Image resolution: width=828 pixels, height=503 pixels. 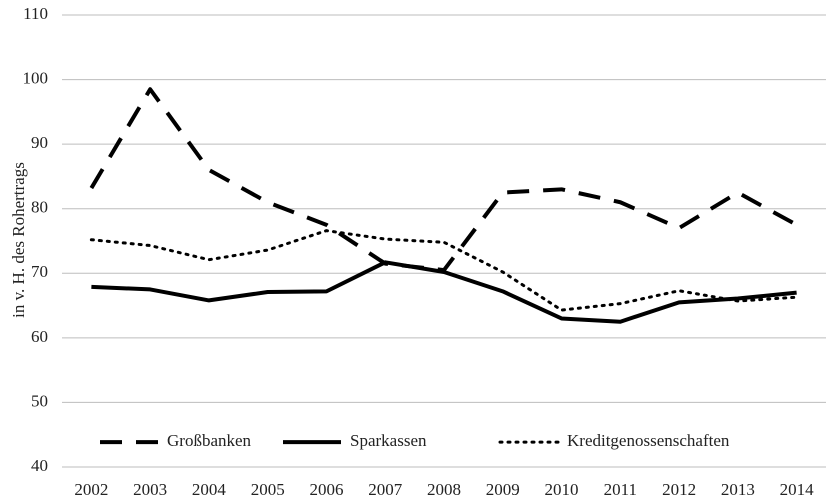 What do you see at coordinates (150, 489) in the screenshot?
I see `x-tick-label: 2003` at bounding box center [150, 489].